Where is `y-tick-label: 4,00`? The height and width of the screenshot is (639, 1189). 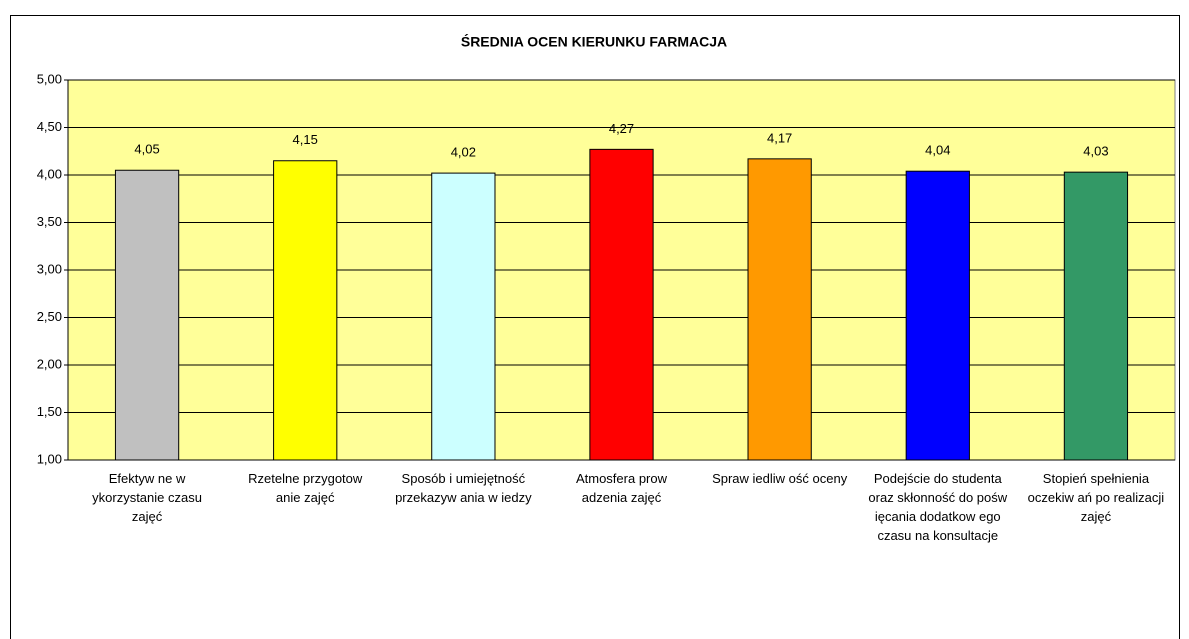
y-tick-label: 4,00 is located at coordinates (49, 173).